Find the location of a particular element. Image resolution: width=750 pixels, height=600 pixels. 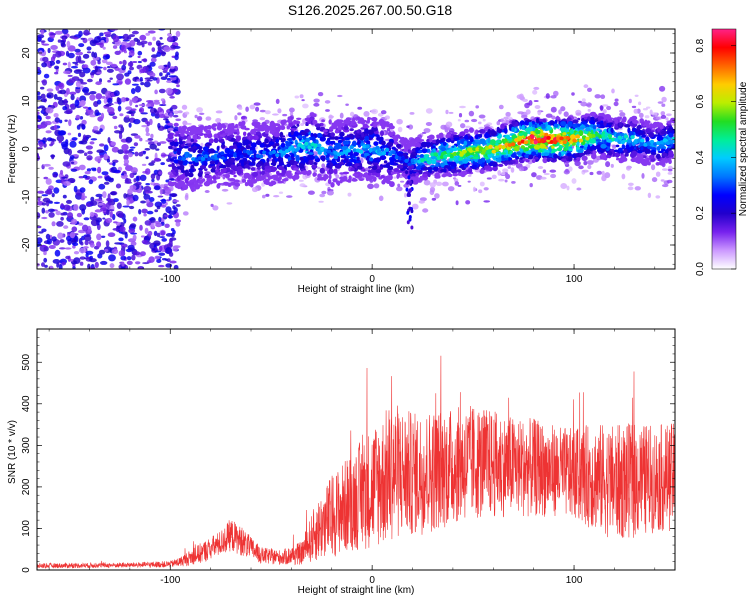

spectrogram-ylabel: Frequency (Hz) is located at coordinates (12, 149).